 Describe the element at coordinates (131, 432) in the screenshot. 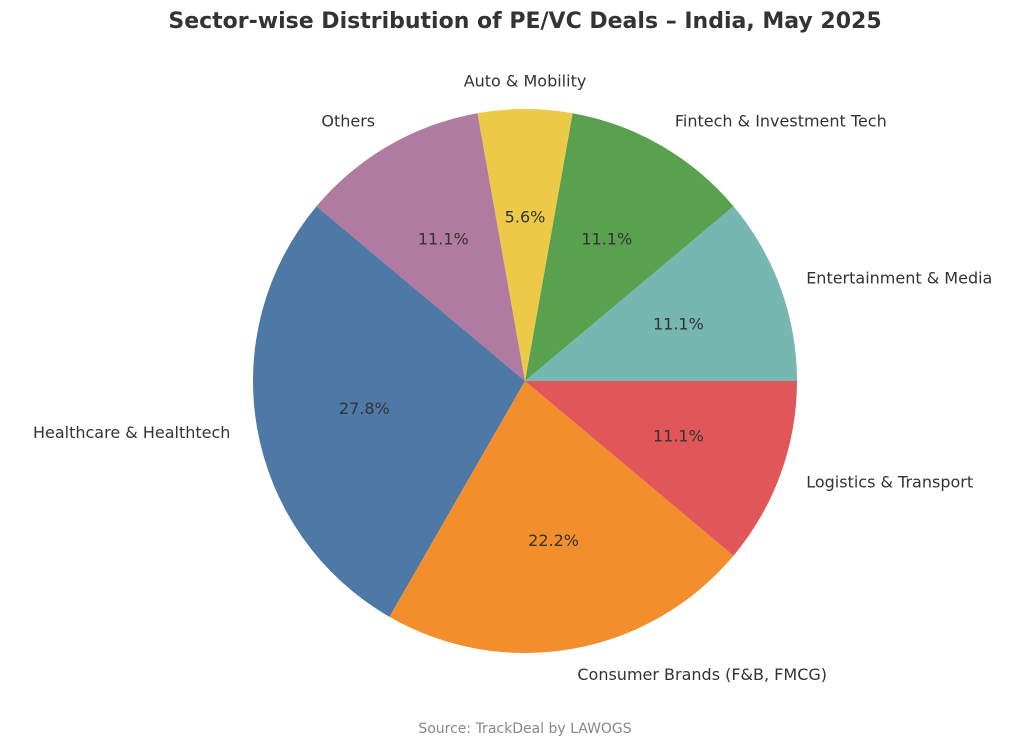

I see `slice-label: Healthcare & Healthtech` at that location.